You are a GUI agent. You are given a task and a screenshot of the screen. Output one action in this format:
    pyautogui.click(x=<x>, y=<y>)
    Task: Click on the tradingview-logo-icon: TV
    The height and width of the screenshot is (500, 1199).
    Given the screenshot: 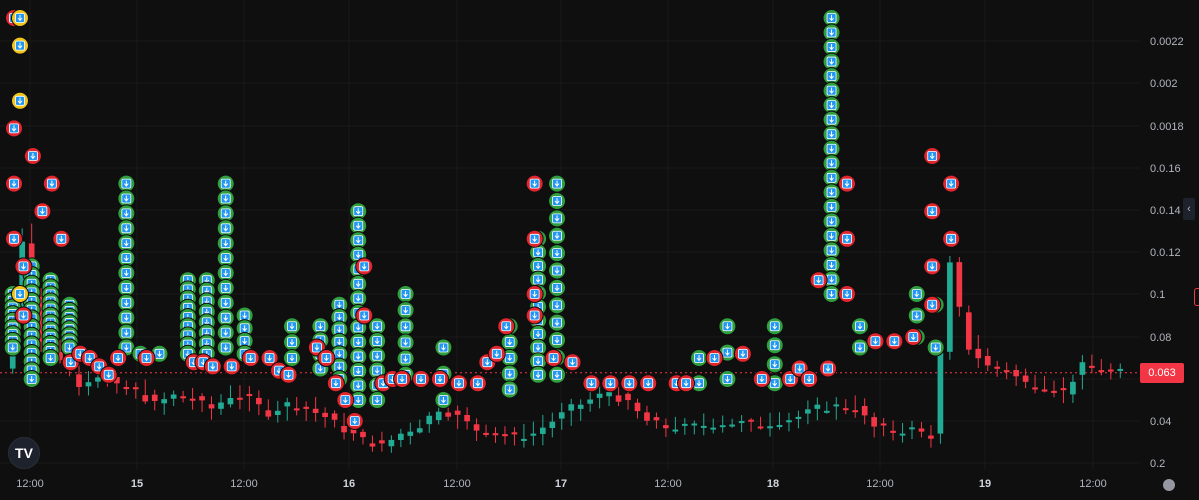 What is the action you would take?
    pyautogui.click(x=24, y=453)
    